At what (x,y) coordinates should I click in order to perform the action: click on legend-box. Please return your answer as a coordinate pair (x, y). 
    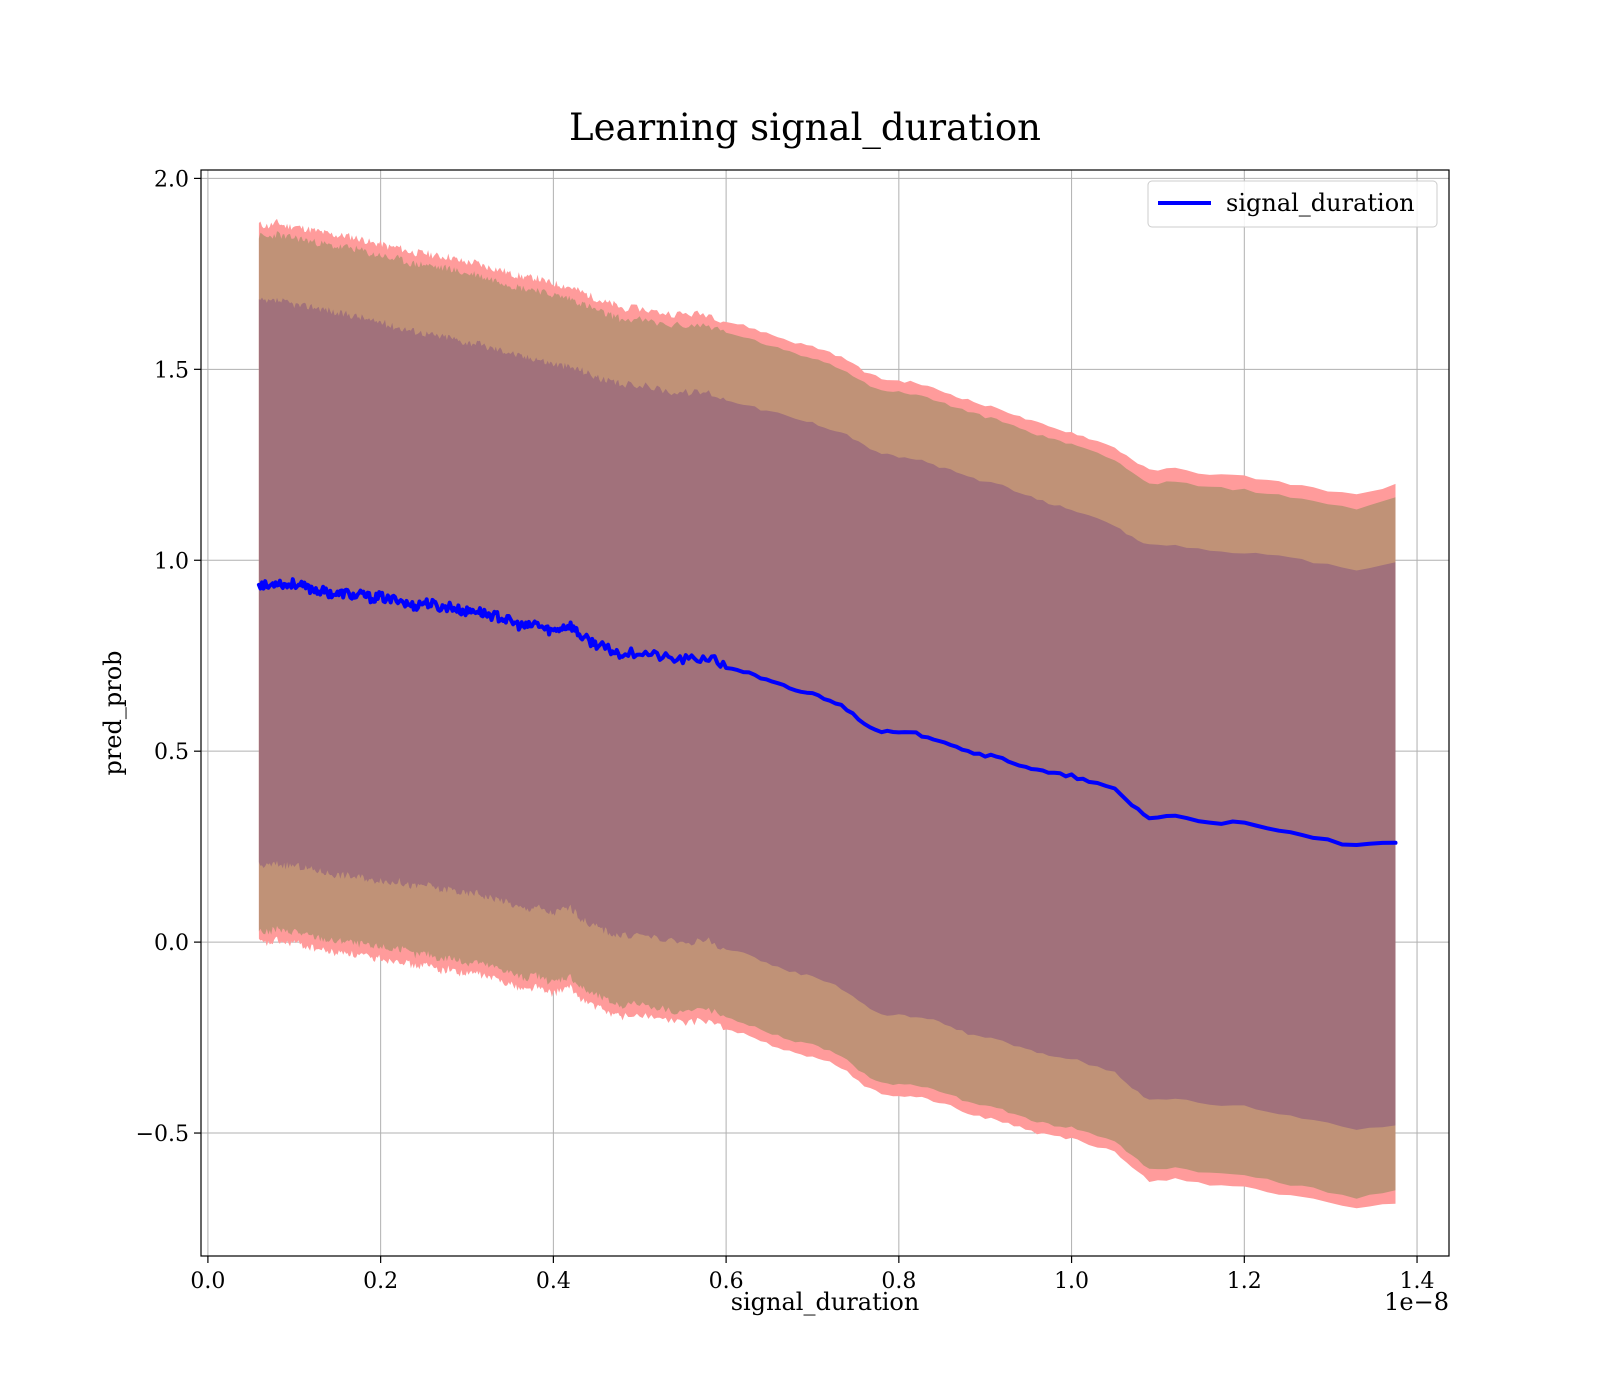
    Looking at the image, I should click on (1292, 204).